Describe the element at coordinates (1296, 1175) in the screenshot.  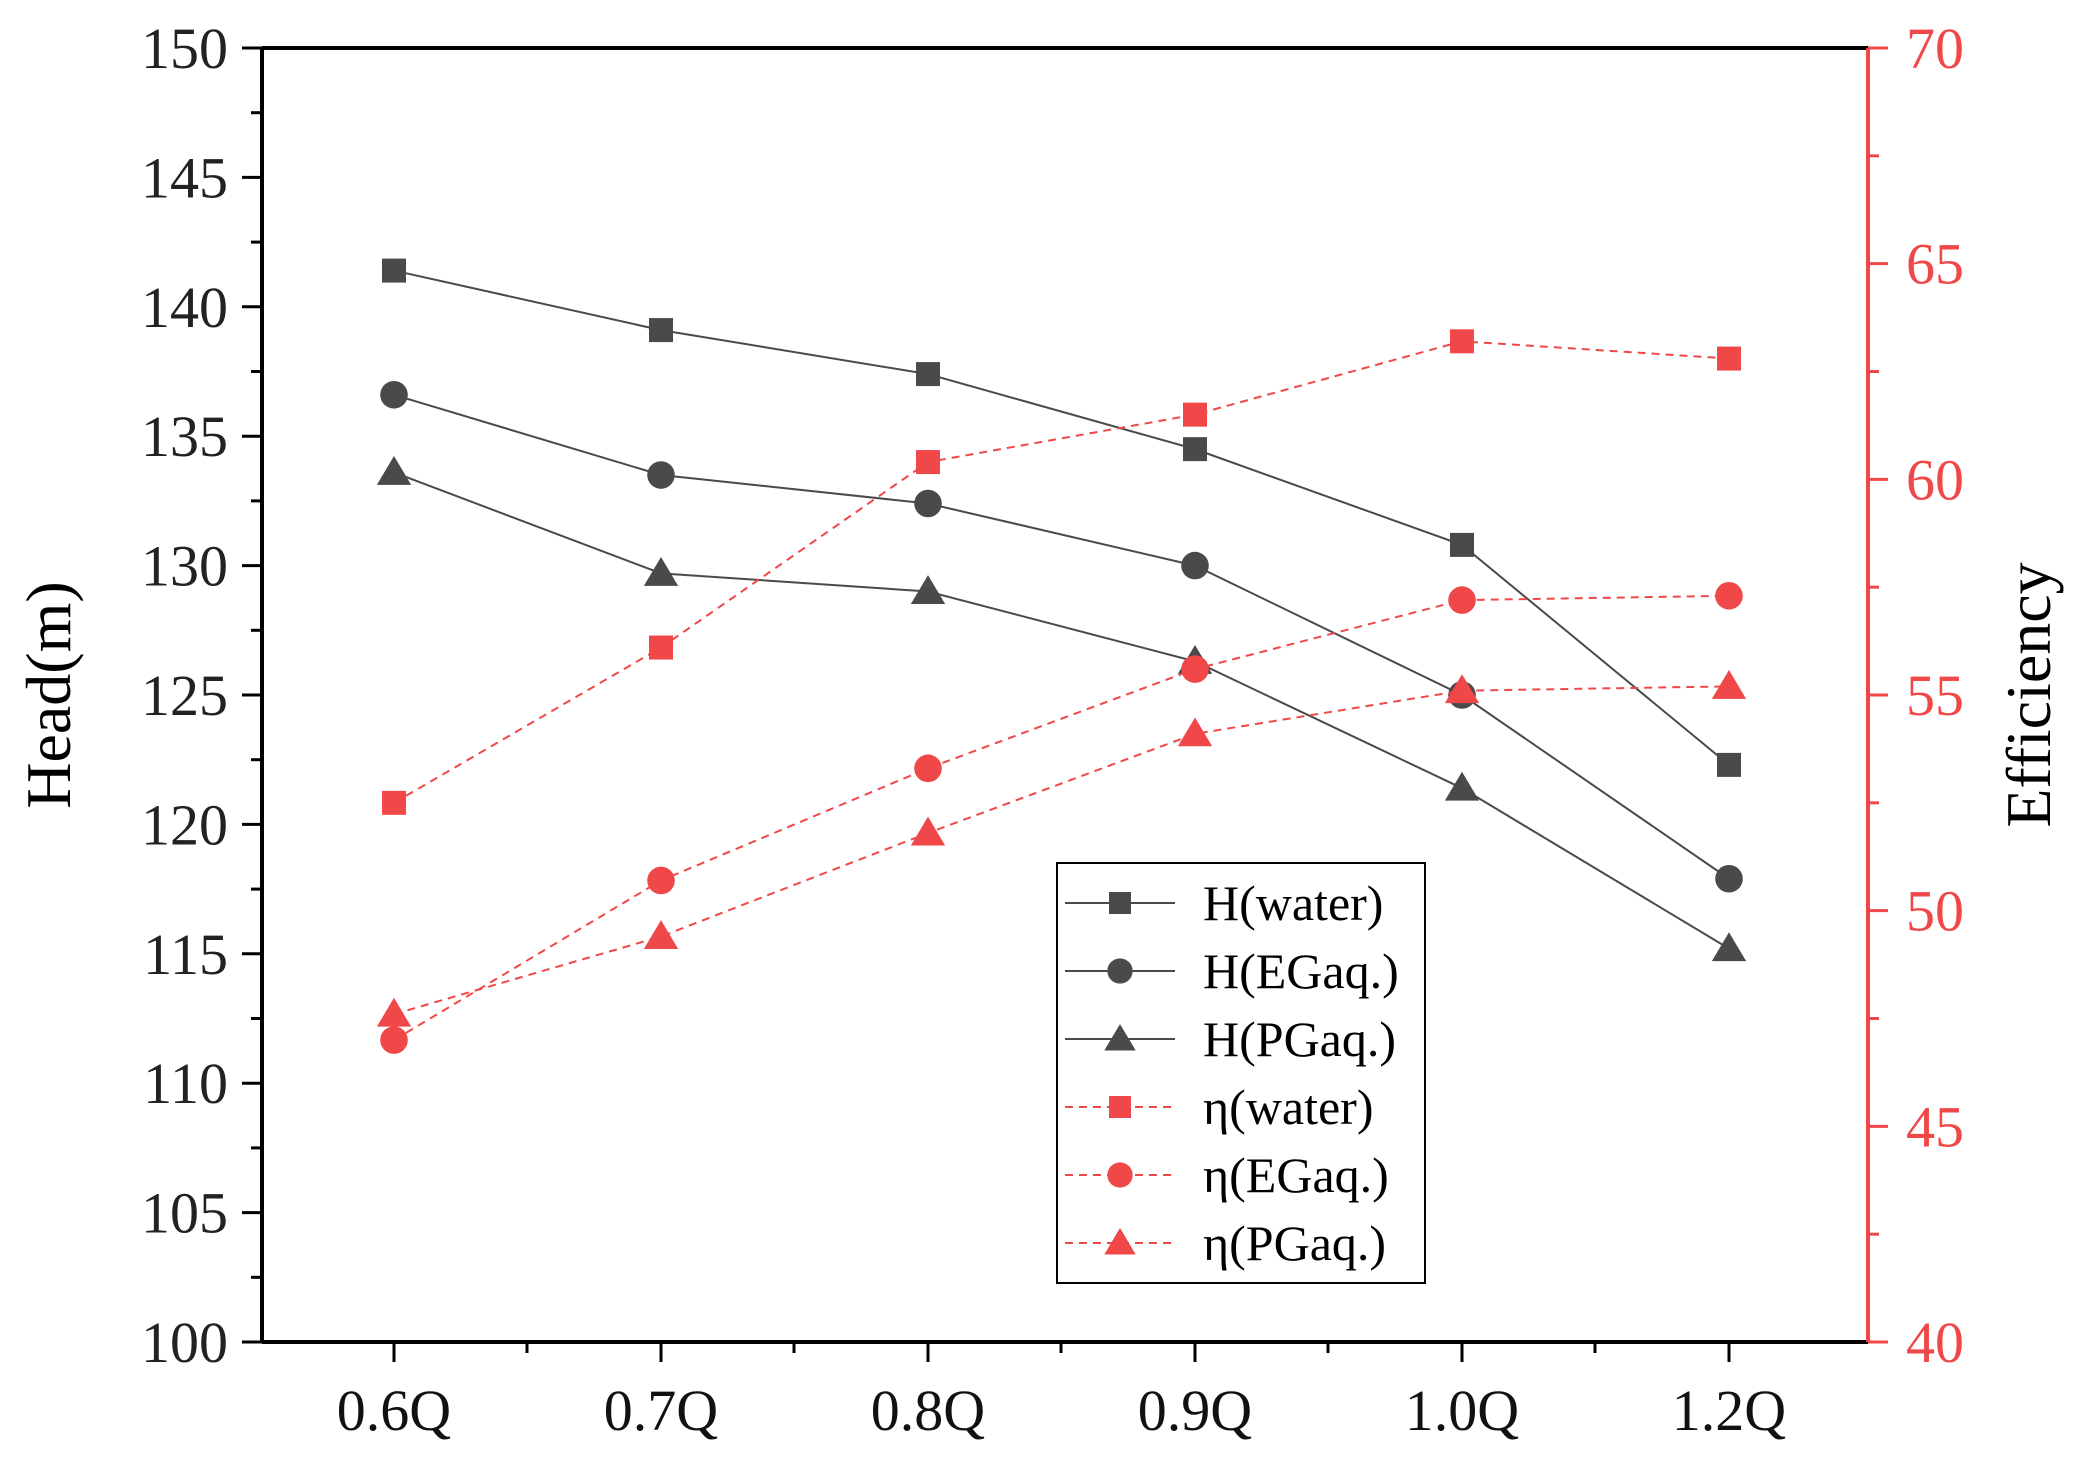
I see `legend-label: η(EGaq.)` at that location.